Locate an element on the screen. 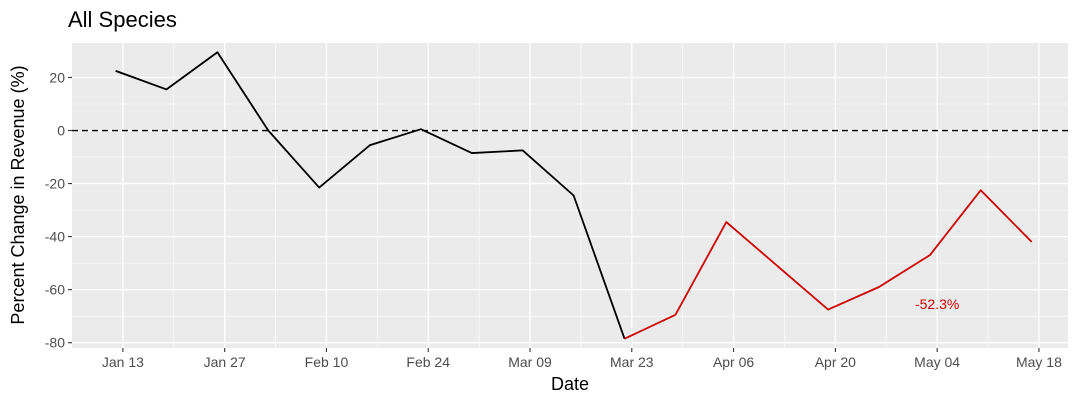 The height and width of the screenshot is (405, 1080). x-axis-title: Date is located at coordinates (570, 384).